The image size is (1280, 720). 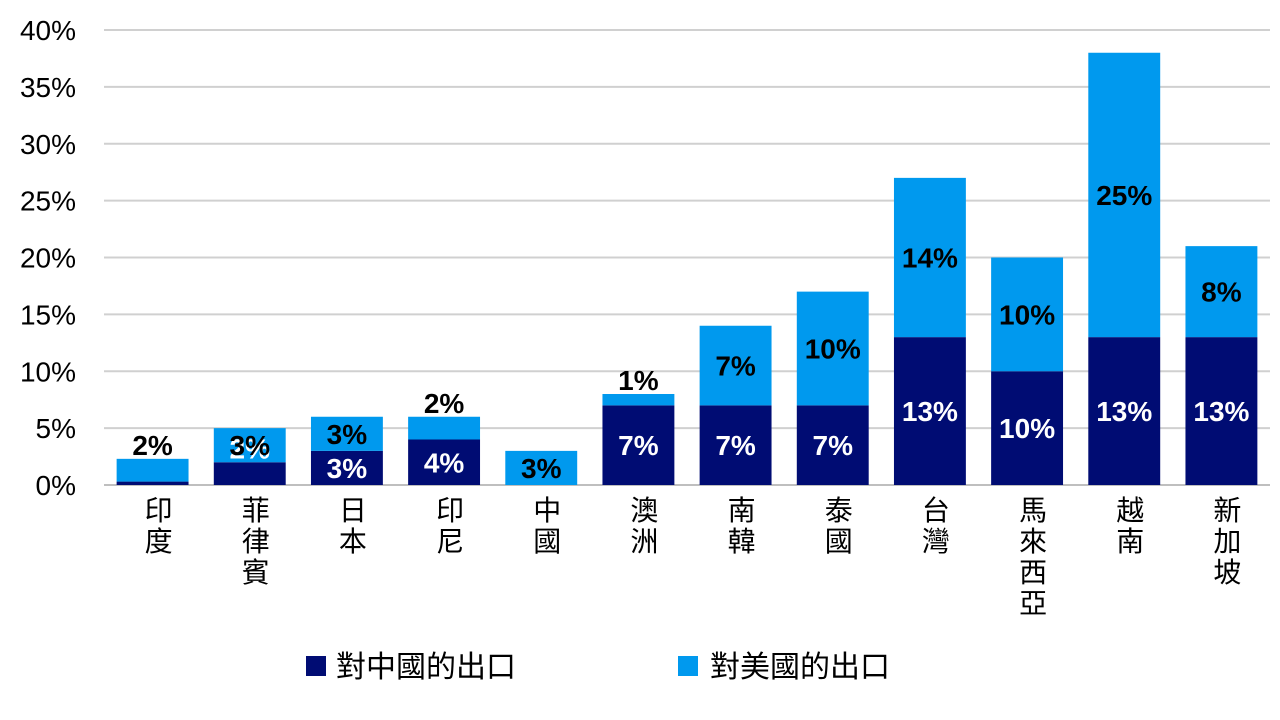 I want to click on category-label: 印度, so click(x=159, y=526).